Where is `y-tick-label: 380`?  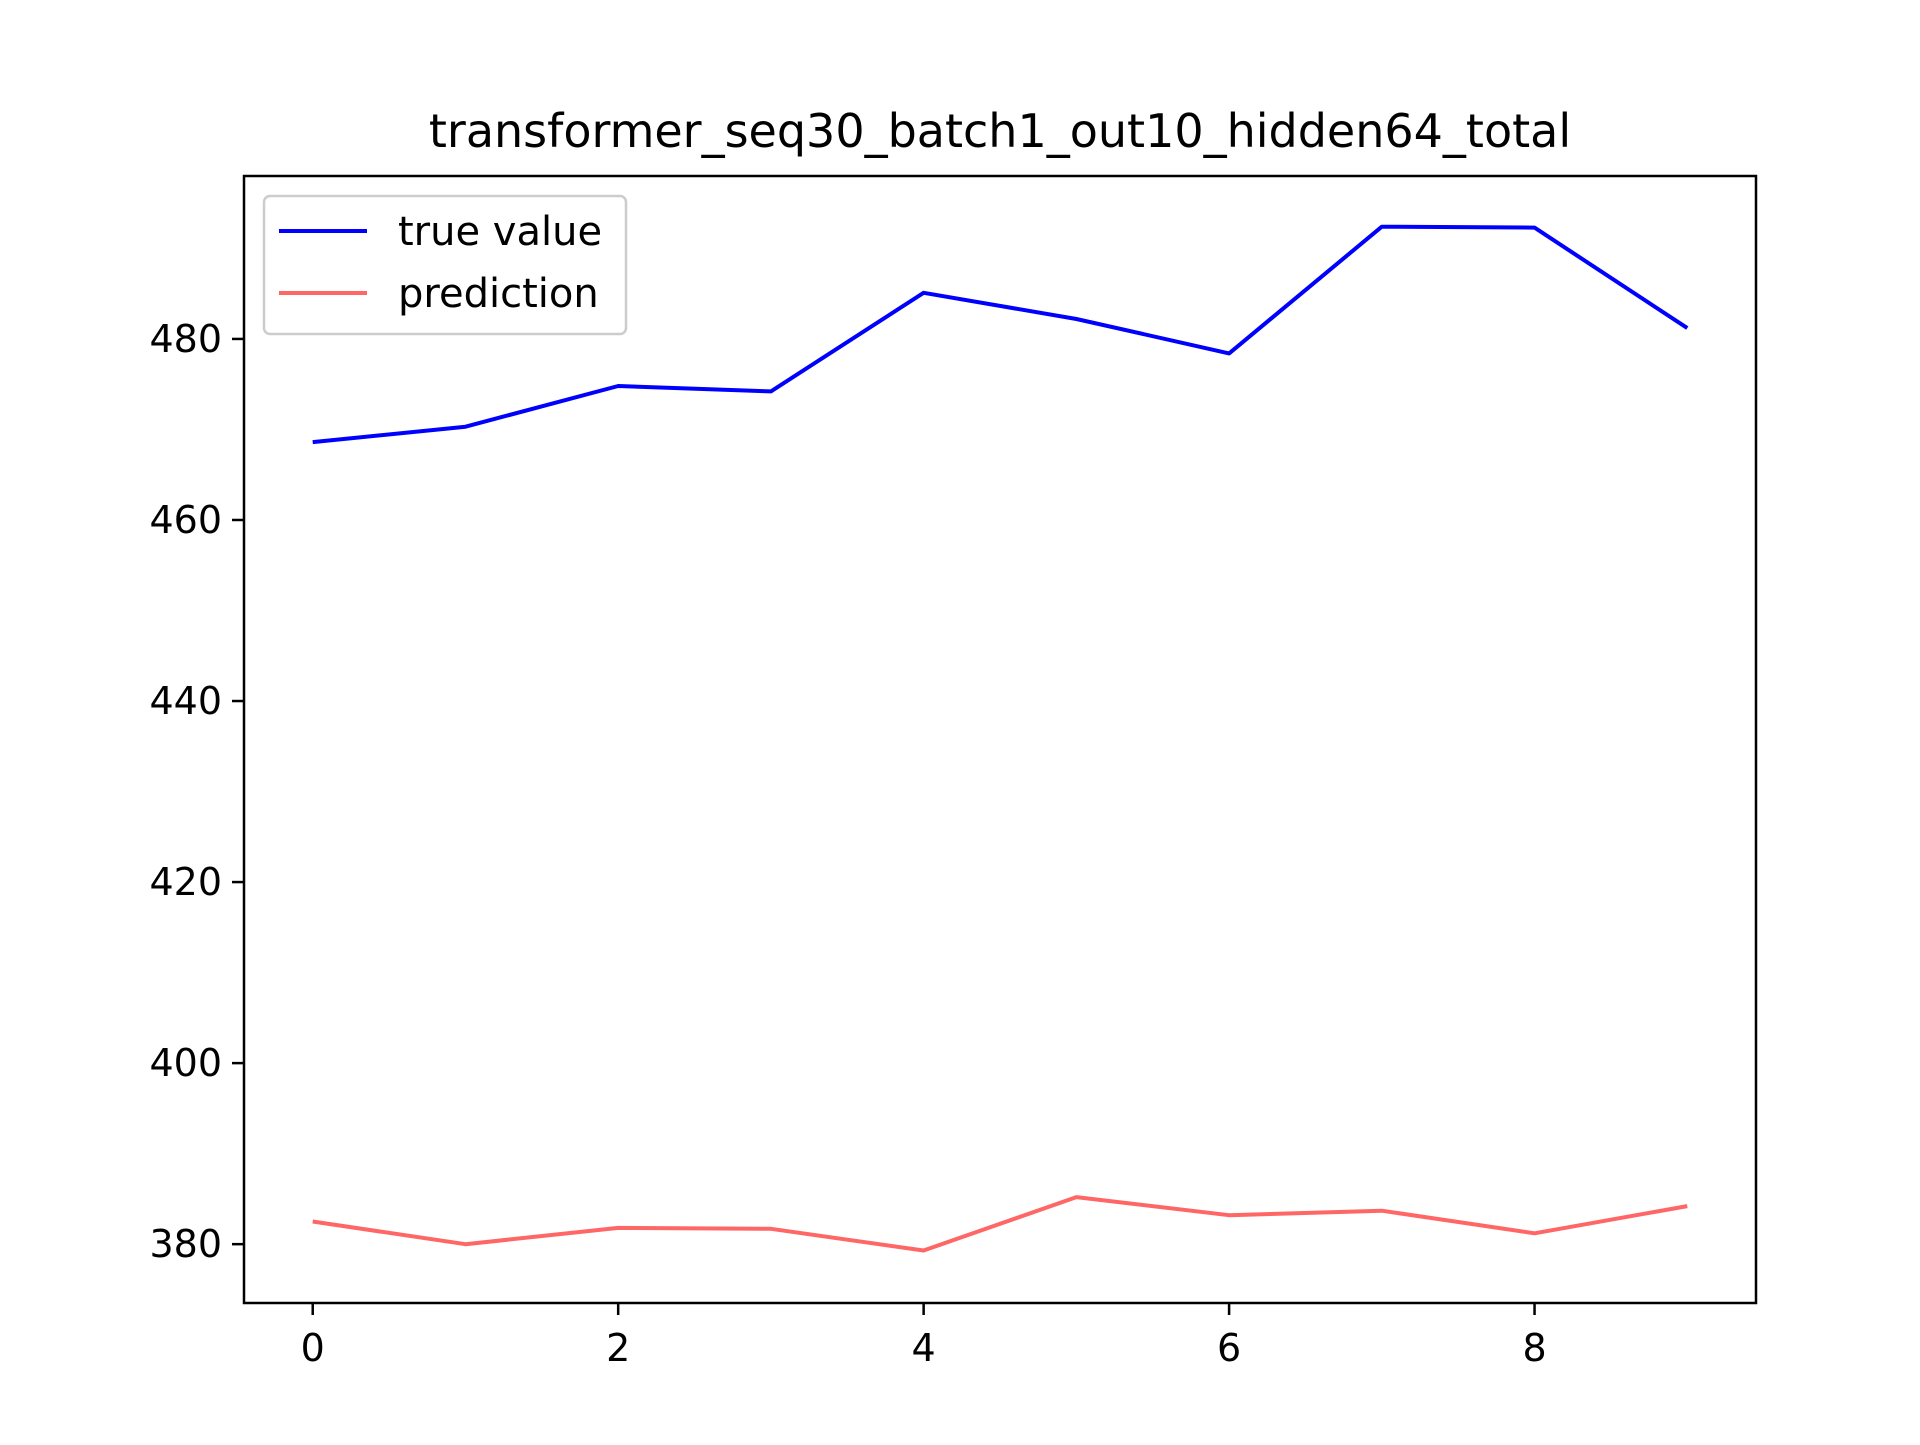
y-tick-label: 380 is located at coordinates (185, 1244).